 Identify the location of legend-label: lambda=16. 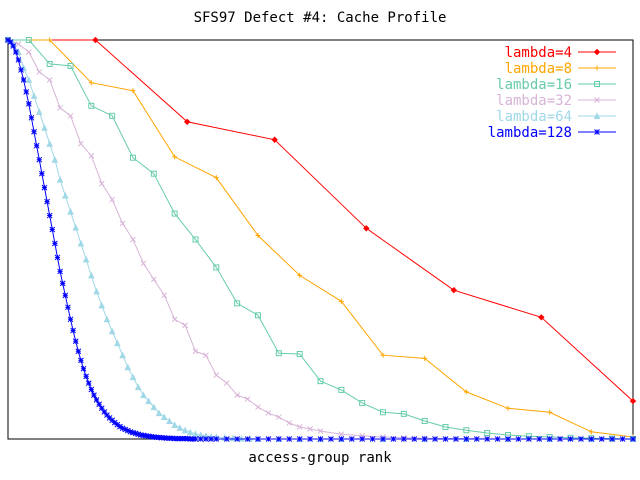
(534, 85).